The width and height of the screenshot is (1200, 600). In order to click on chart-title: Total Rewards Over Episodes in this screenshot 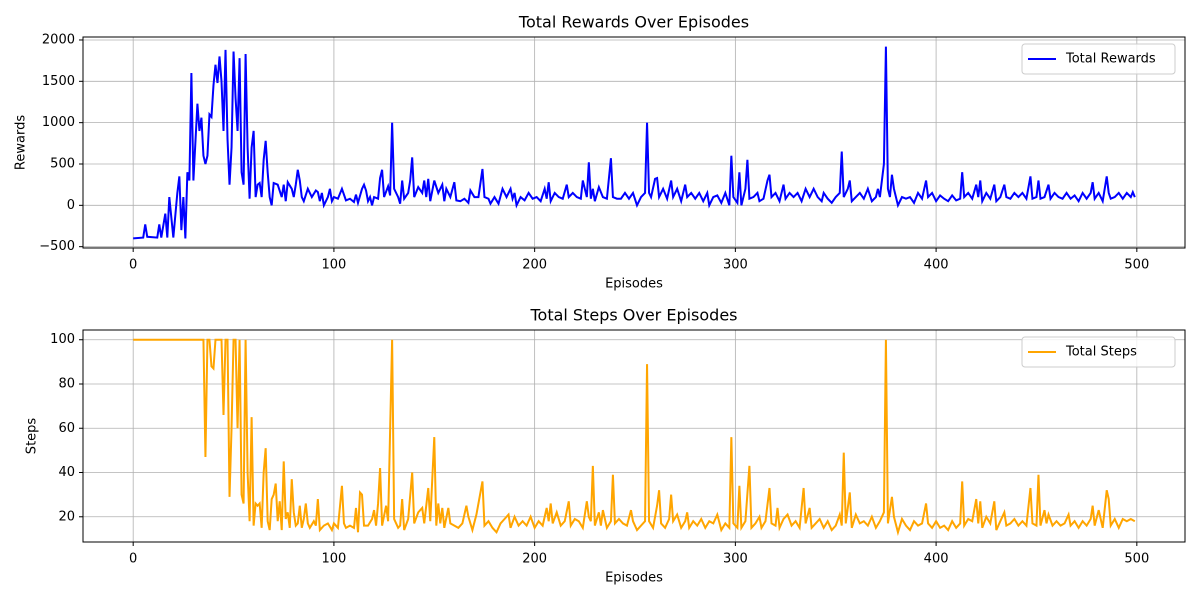, I will do `click(633, 22)`.